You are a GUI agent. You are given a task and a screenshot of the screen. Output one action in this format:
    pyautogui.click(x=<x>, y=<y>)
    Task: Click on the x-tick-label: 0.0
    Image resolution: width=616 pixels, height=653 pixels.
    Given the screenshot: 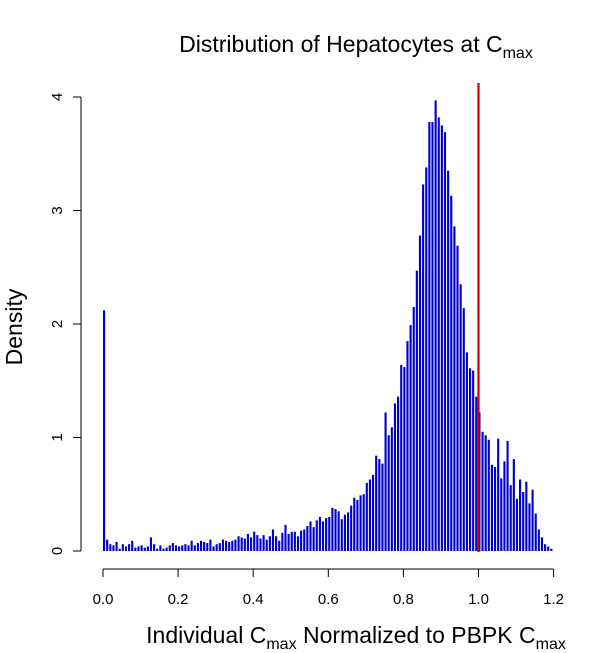 What is the action you would take?
    pyautogui.click(x=103, y=599)
    